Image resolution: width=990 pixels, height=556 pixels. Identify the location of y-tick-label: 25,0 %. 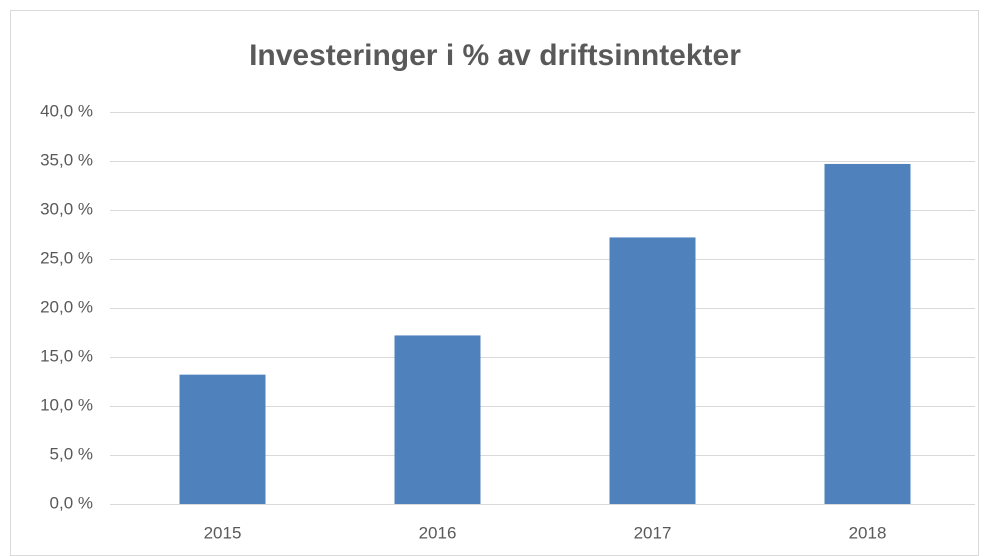
(66, 257).